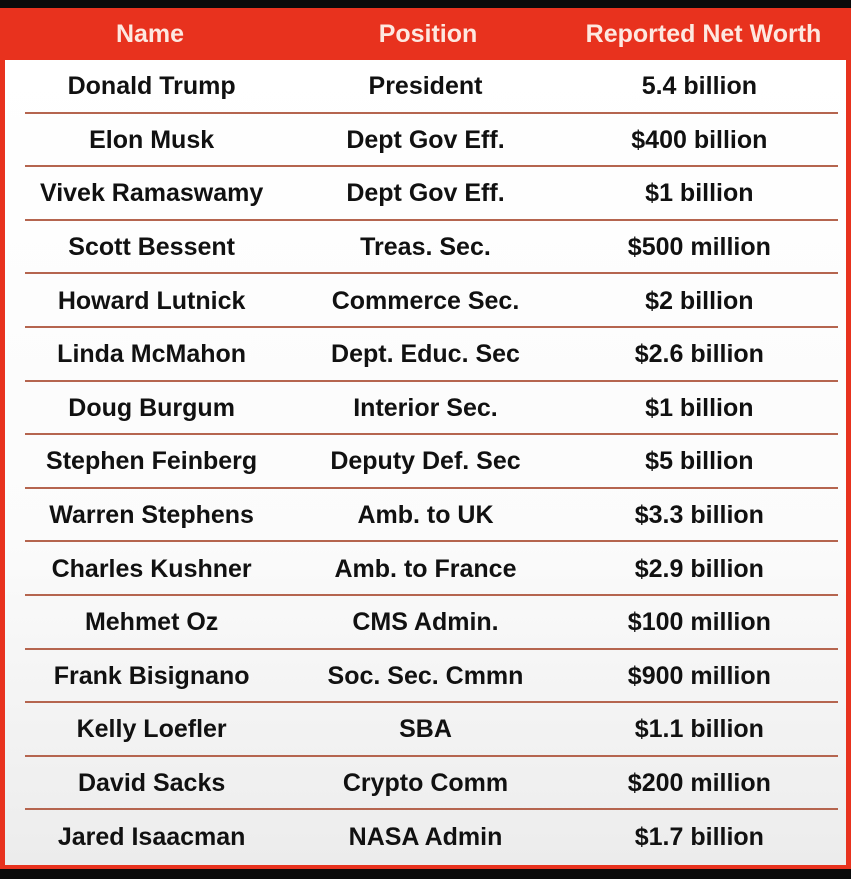 Image resolution: width=851 pixels, height=879 pixels. Describe the element at coordinates (699, 836) in the screenshot. I see `cell-net-worth: $1.7 billion` at that location.